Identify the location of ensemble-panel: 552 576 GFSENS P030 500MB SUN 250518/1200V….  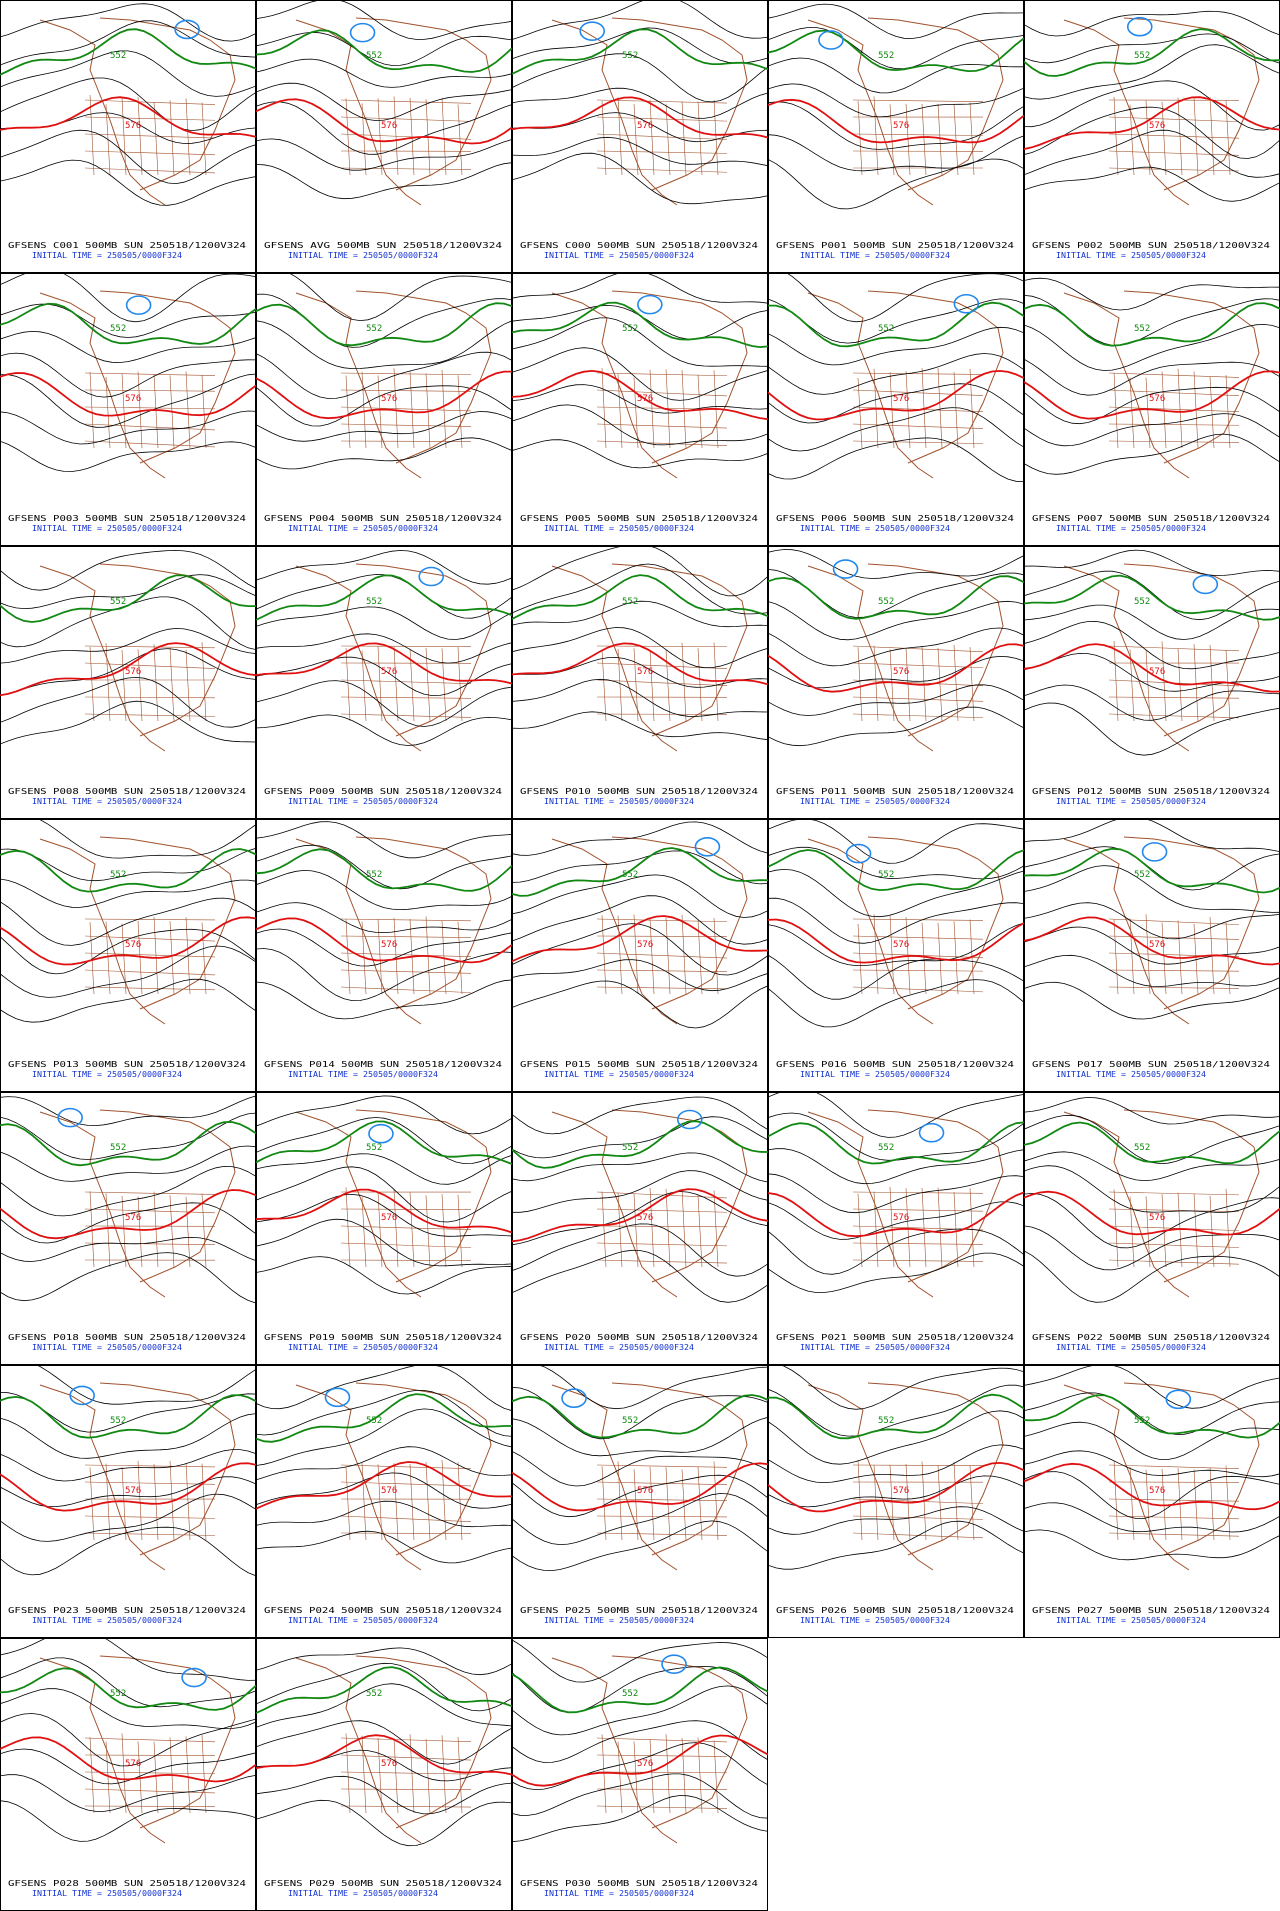
(640, 1774).